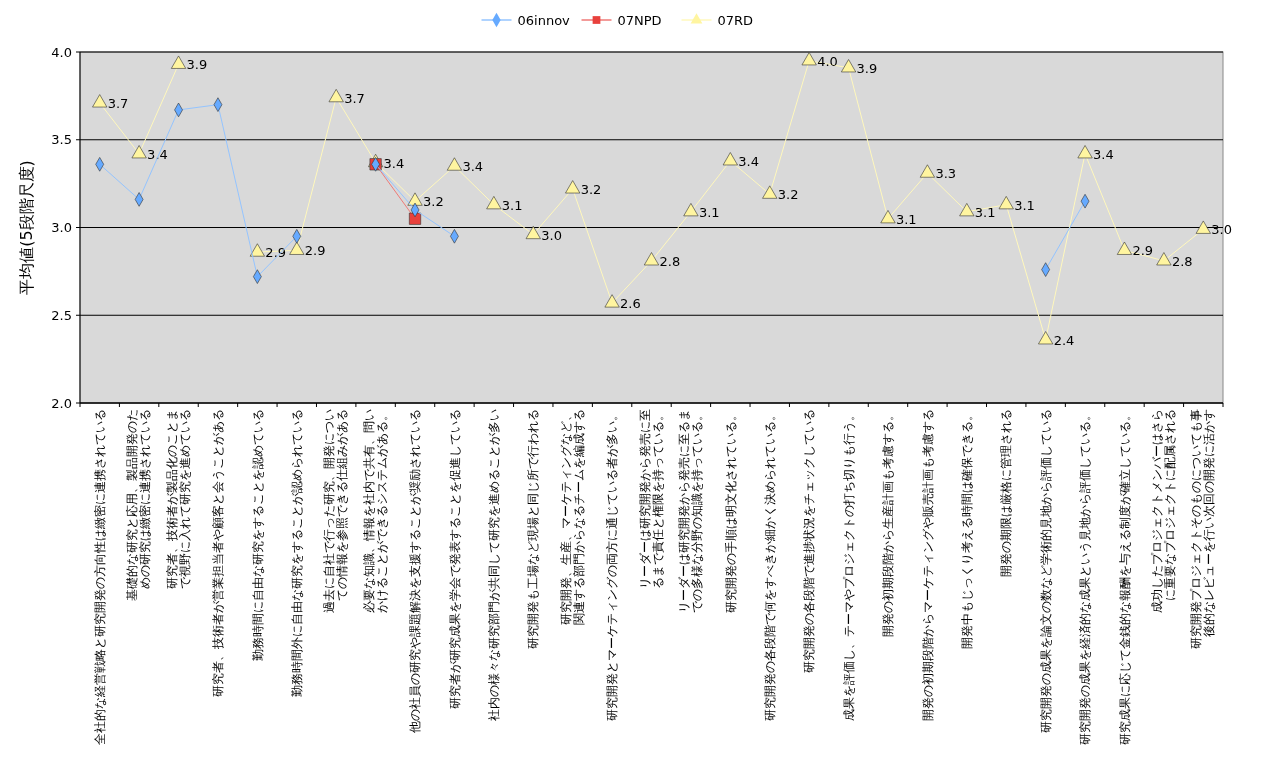 This screenshot has width=1263, height=769. I want to click on x-tick-label: 研究開発の各段階で進捗状況をチェックしている, so click(809, 541).